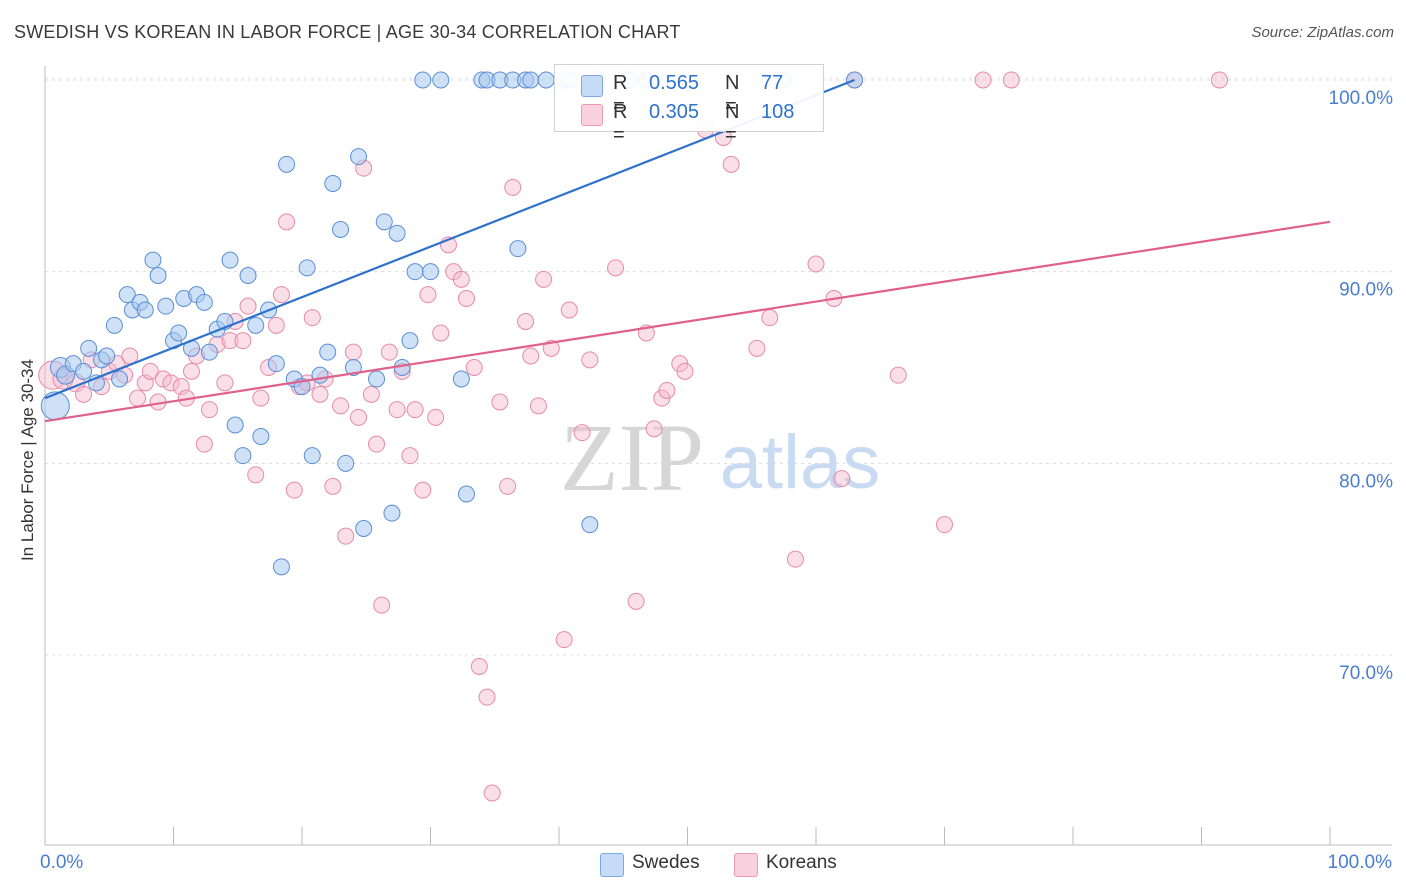  I want to click on y-tick-labels: 70.0% 80.0% 90.0% 100.0%, so click(1361, 386).